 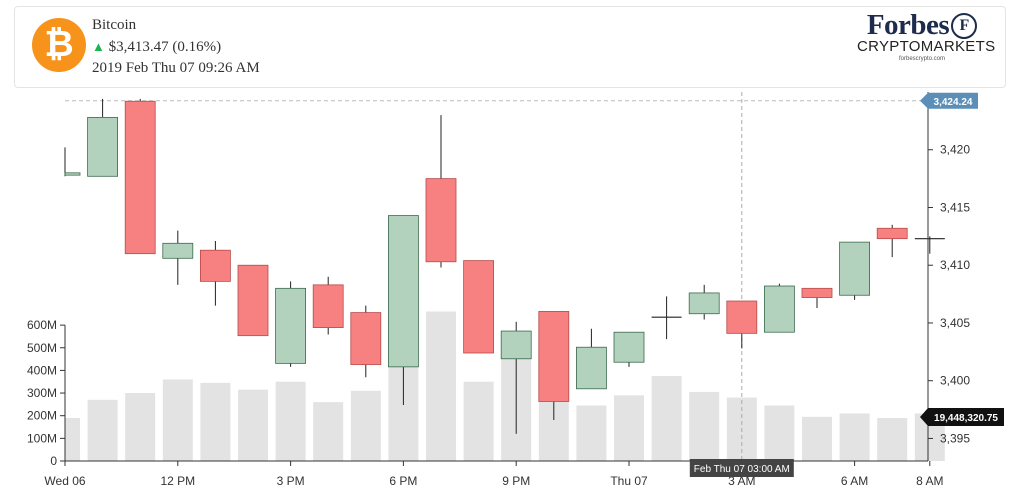 I want to click on forbes-cryptomarkets-logo: Forbes F CRYPTOMARKETS forbescrypto.com, so click(x=926, y=35).